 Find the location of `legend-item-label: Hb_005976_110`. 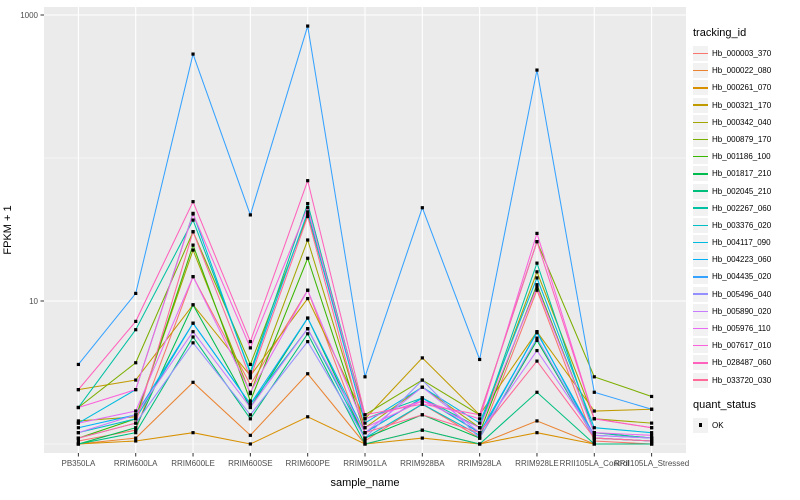

legend-item-label: Hb_005976_110 is located at coordinates (741, 328).